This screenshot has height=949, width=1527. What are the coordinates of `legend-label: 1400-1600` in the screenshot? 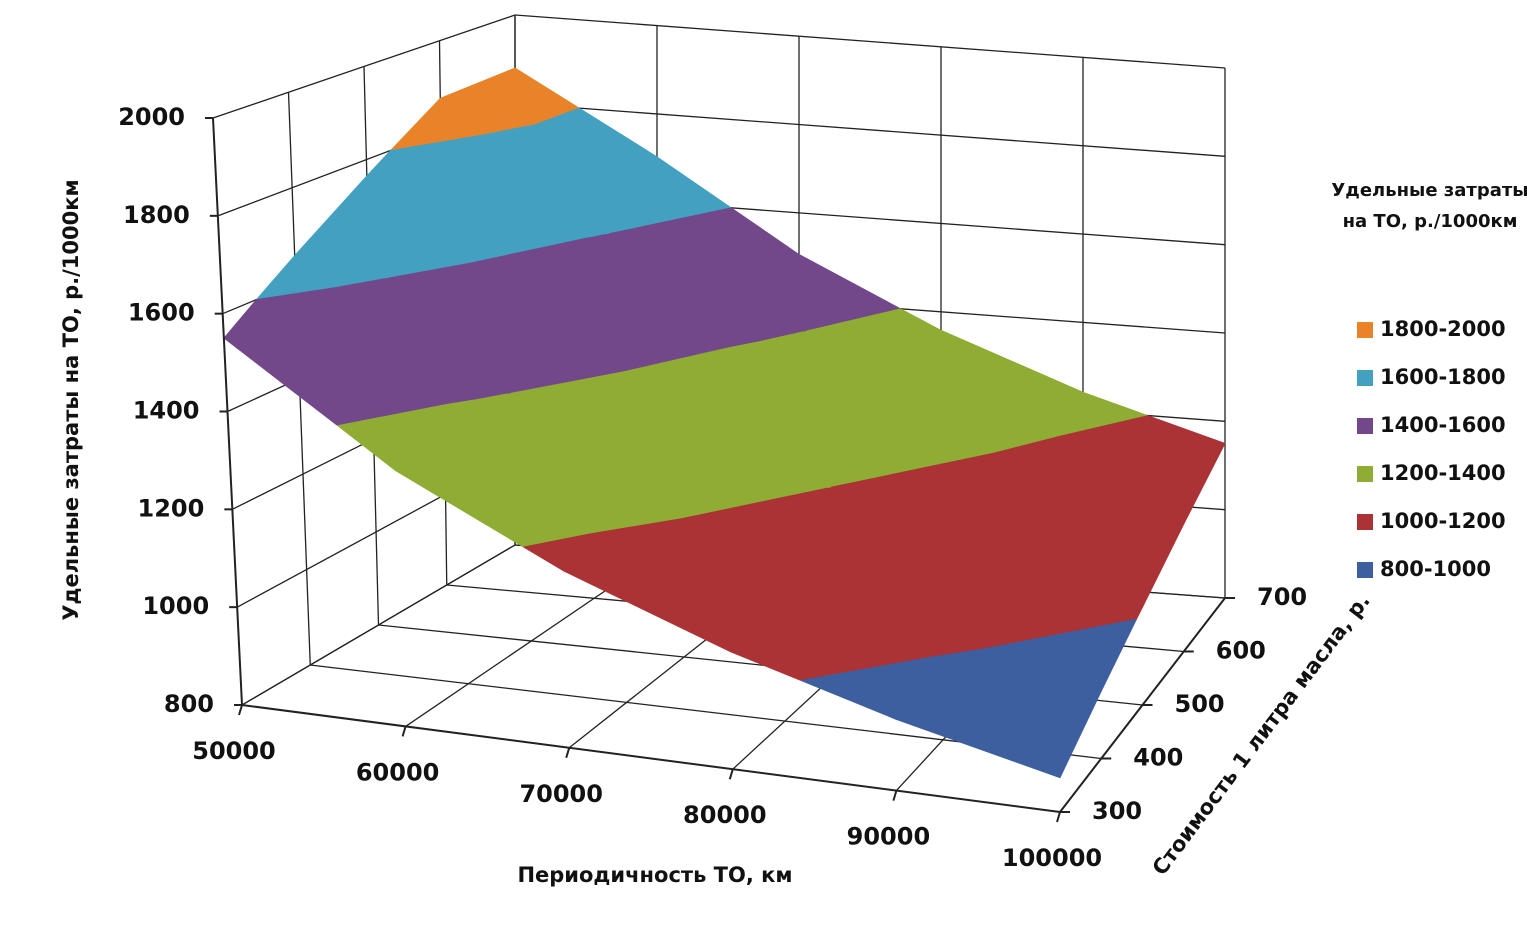 It's located at (1443, 425).